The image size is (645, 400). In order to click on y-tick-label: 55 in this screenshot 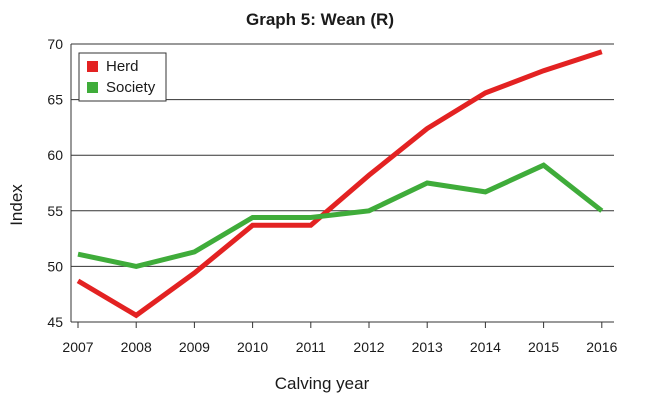, I will do `click(55, 211)`.